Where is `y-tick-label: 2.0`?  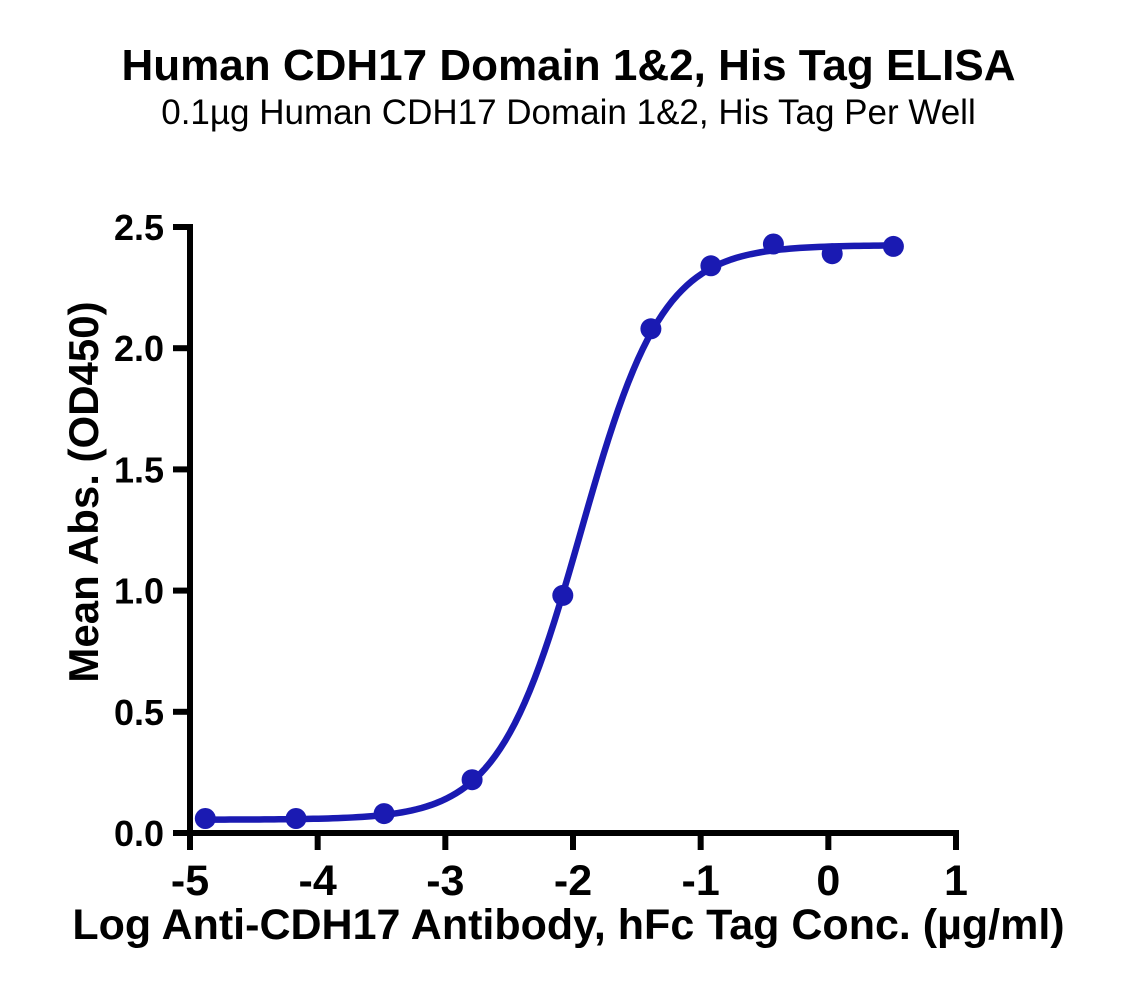
y-tick-label: 2.0 is located at coordinates (139, 348).